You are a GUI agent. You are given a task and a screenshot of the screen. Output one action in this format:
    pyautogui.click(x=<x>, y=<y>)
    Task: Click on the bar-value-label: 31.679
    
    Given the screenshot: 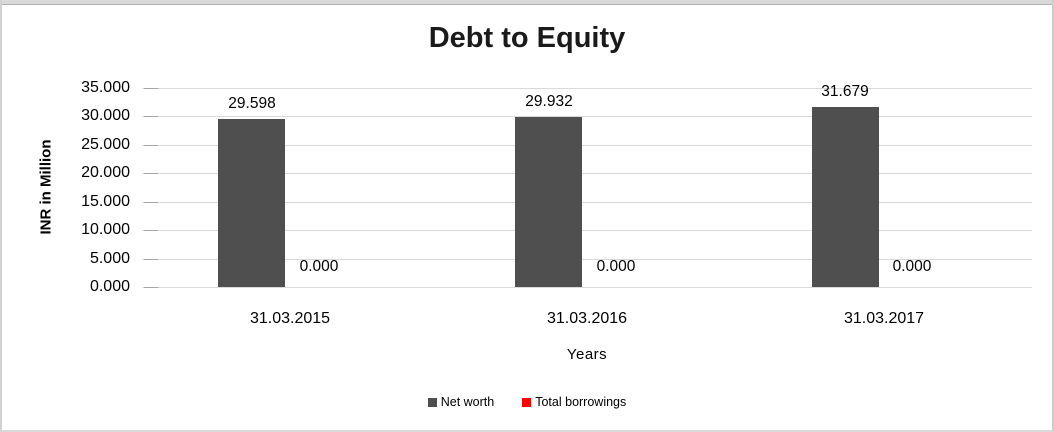 What is the action you would take?
    pyautogui.click(x=845, y=91)
    